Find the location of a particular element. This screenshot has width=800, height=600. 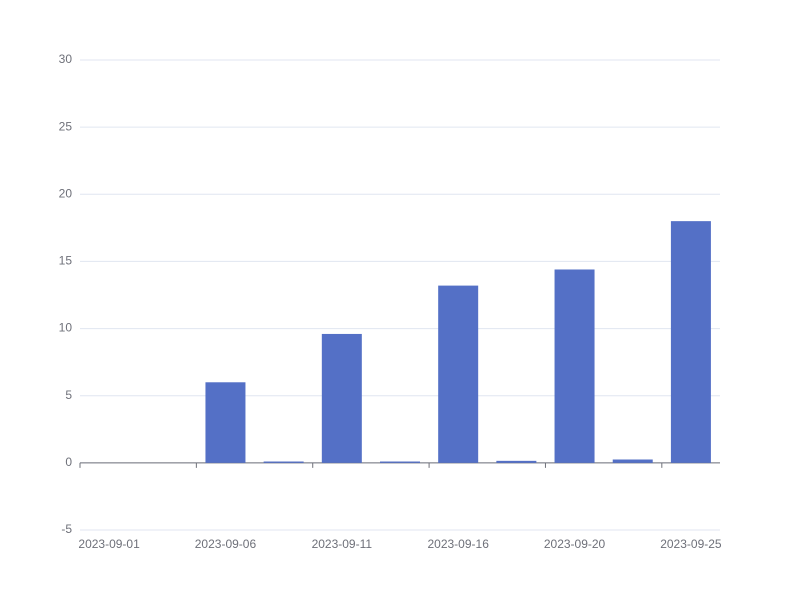

y-tick-label: 0 is located at coordinates (68, 462).